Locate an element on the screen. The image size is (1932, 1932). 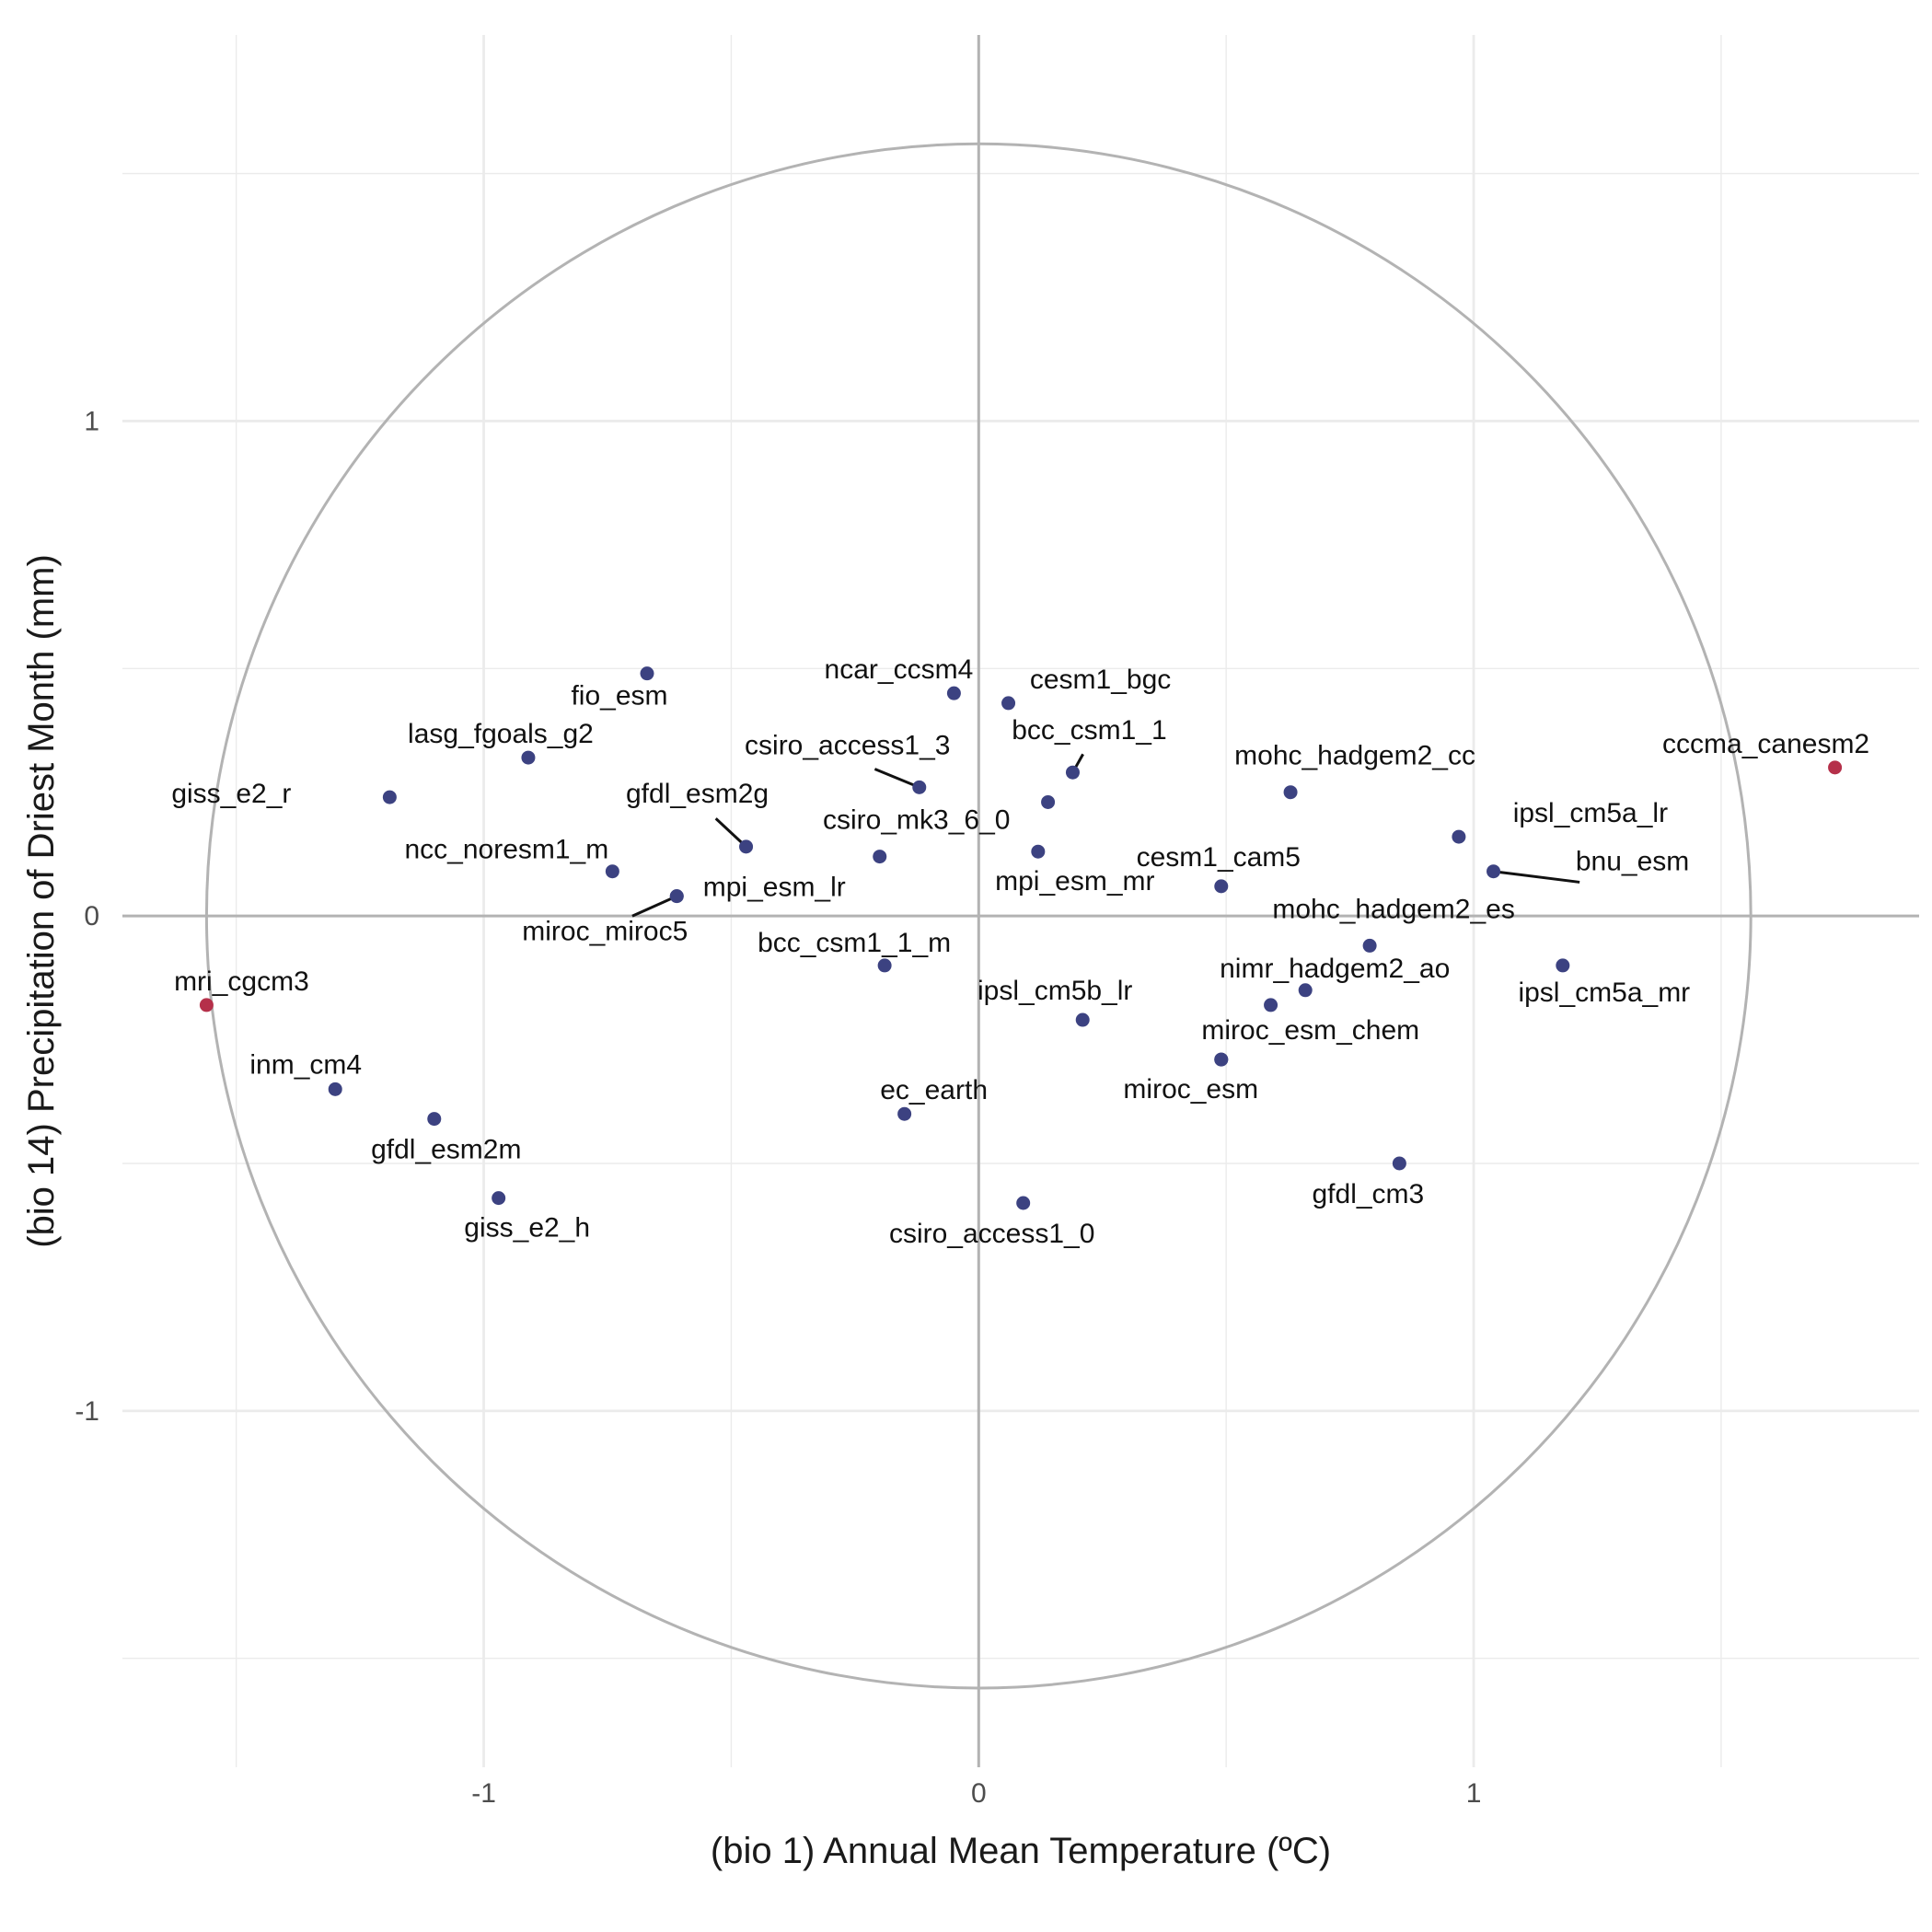
y-tick-label: 0 is located at coordinates (91, 916).